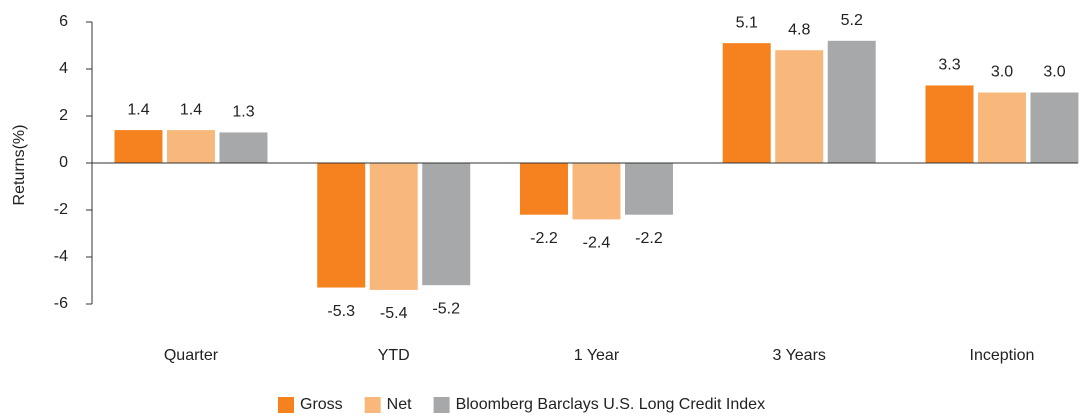 This screenshot has width=1090, height=418. I want to click on y-tick-label: -6, so click(61, 303).